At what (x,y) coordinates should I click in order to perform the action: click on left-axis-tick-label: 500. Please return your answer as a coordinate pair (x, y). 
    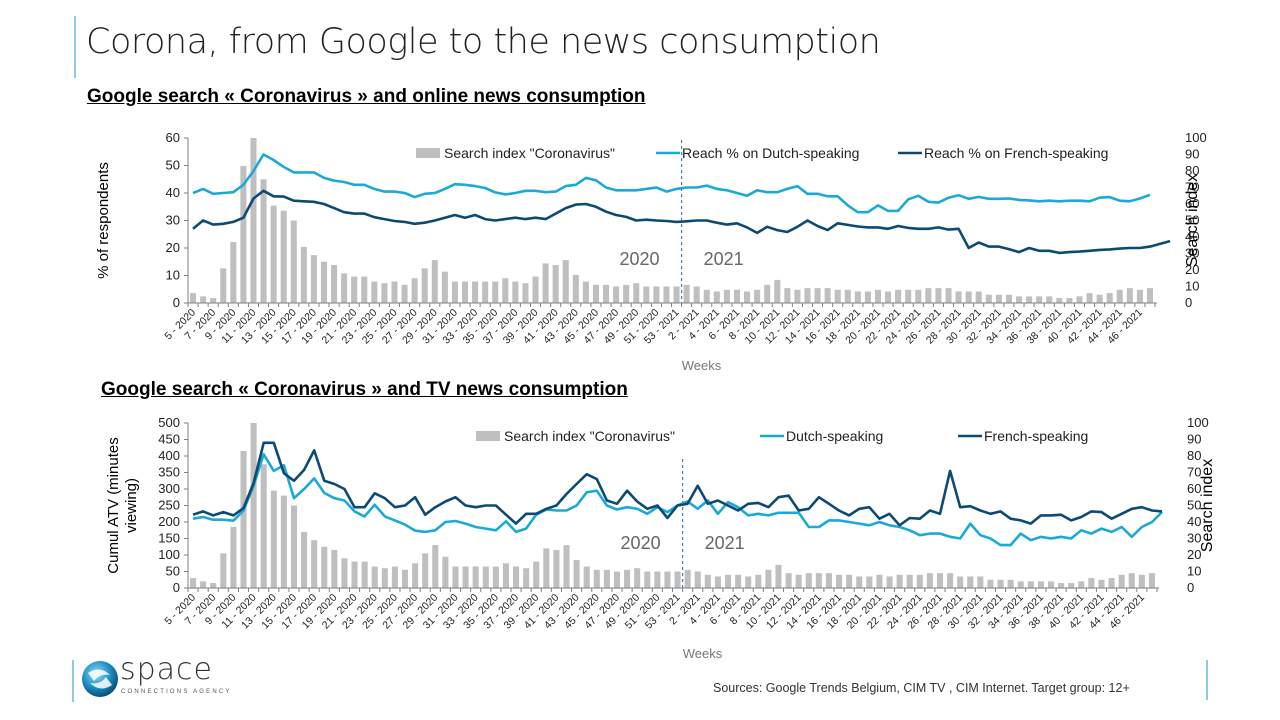
    Looking at the image, I should click on (169, 422).